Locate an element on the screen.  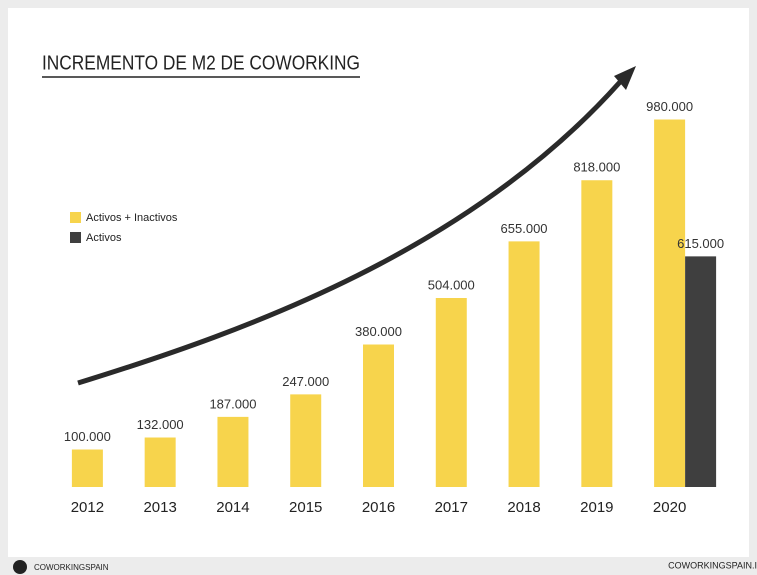
value-label: 247.000 is located at coordinates (305, 381).